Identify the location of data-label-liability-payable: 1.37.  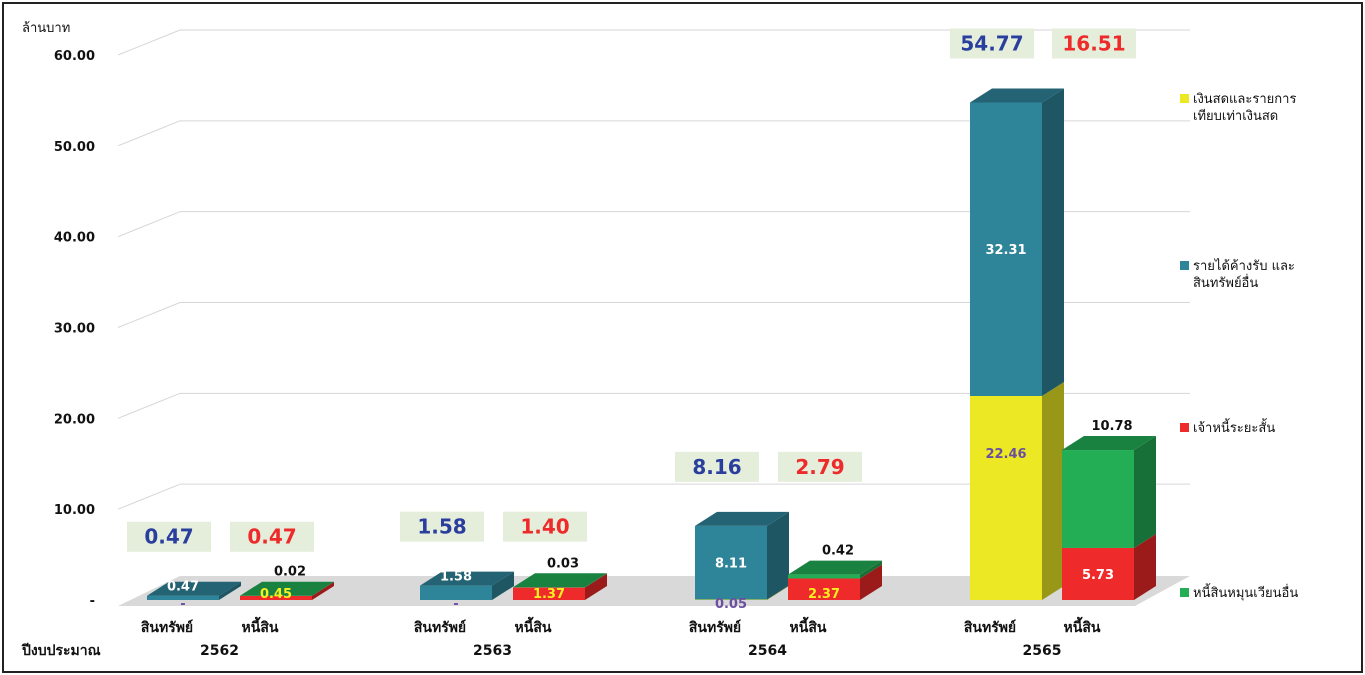
(549, 594).